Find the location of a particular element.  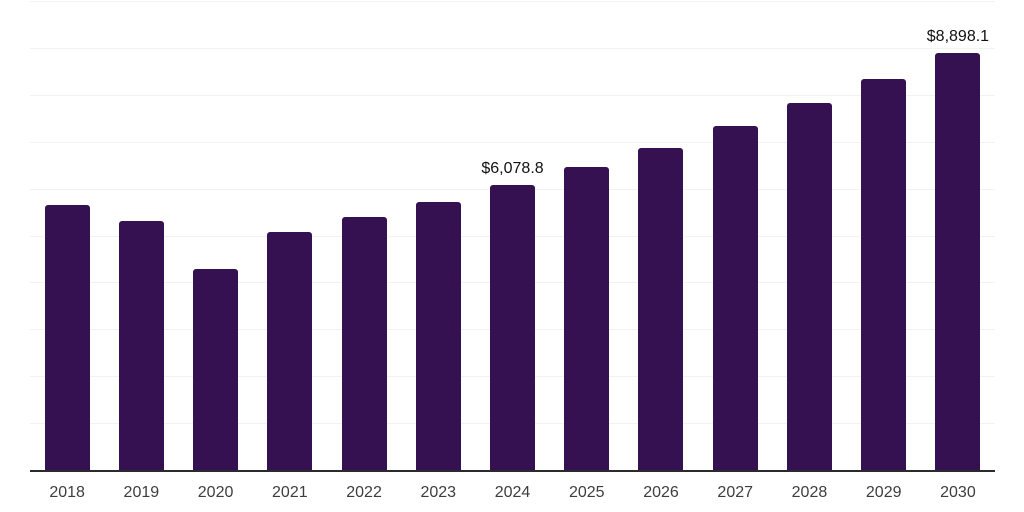

bar-slot: $8,898.1 is located at coordinates (958, 235).